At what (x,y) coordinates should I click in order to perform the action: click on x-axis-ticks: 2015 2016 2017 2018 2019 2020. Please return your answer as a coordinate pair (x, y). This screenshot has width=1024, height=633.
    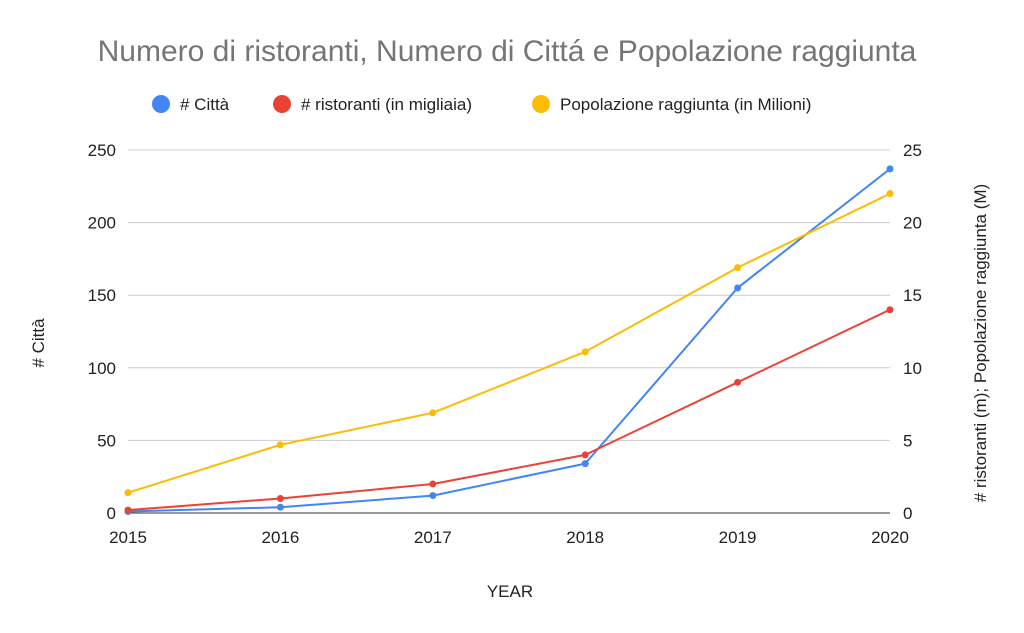
    Looking at the image, I should click on (509, 537).